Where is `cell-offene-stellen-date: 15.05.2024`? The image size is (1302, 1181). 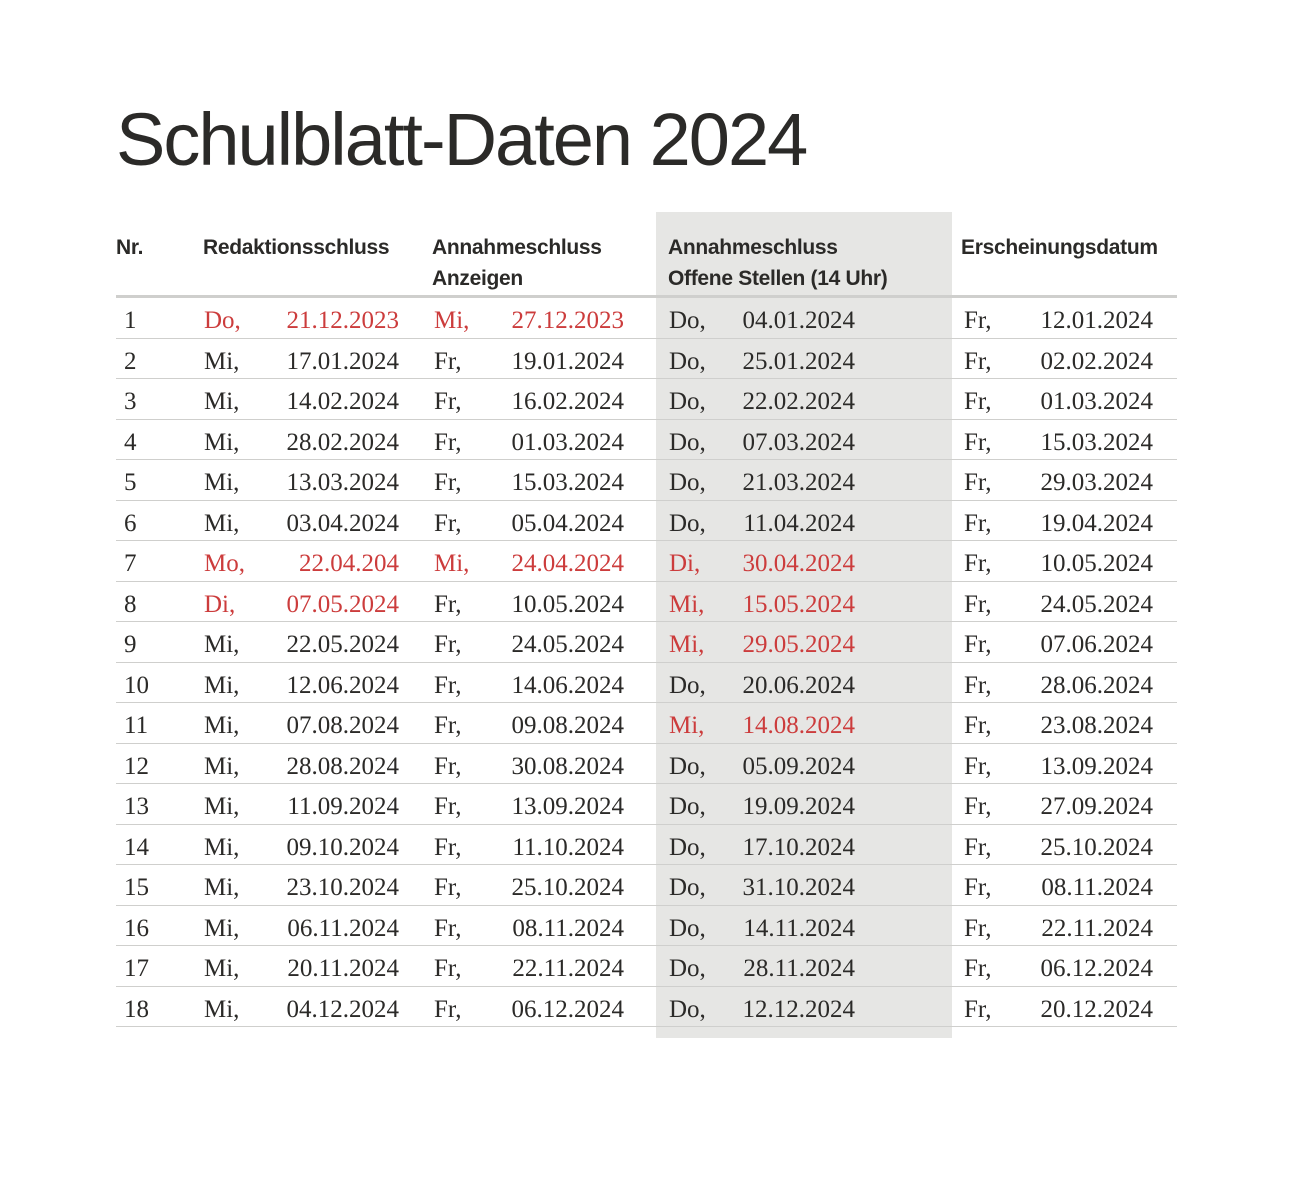
cell-offene-stellen-date: 15.05.2024 is located at coordinates (799, 604).